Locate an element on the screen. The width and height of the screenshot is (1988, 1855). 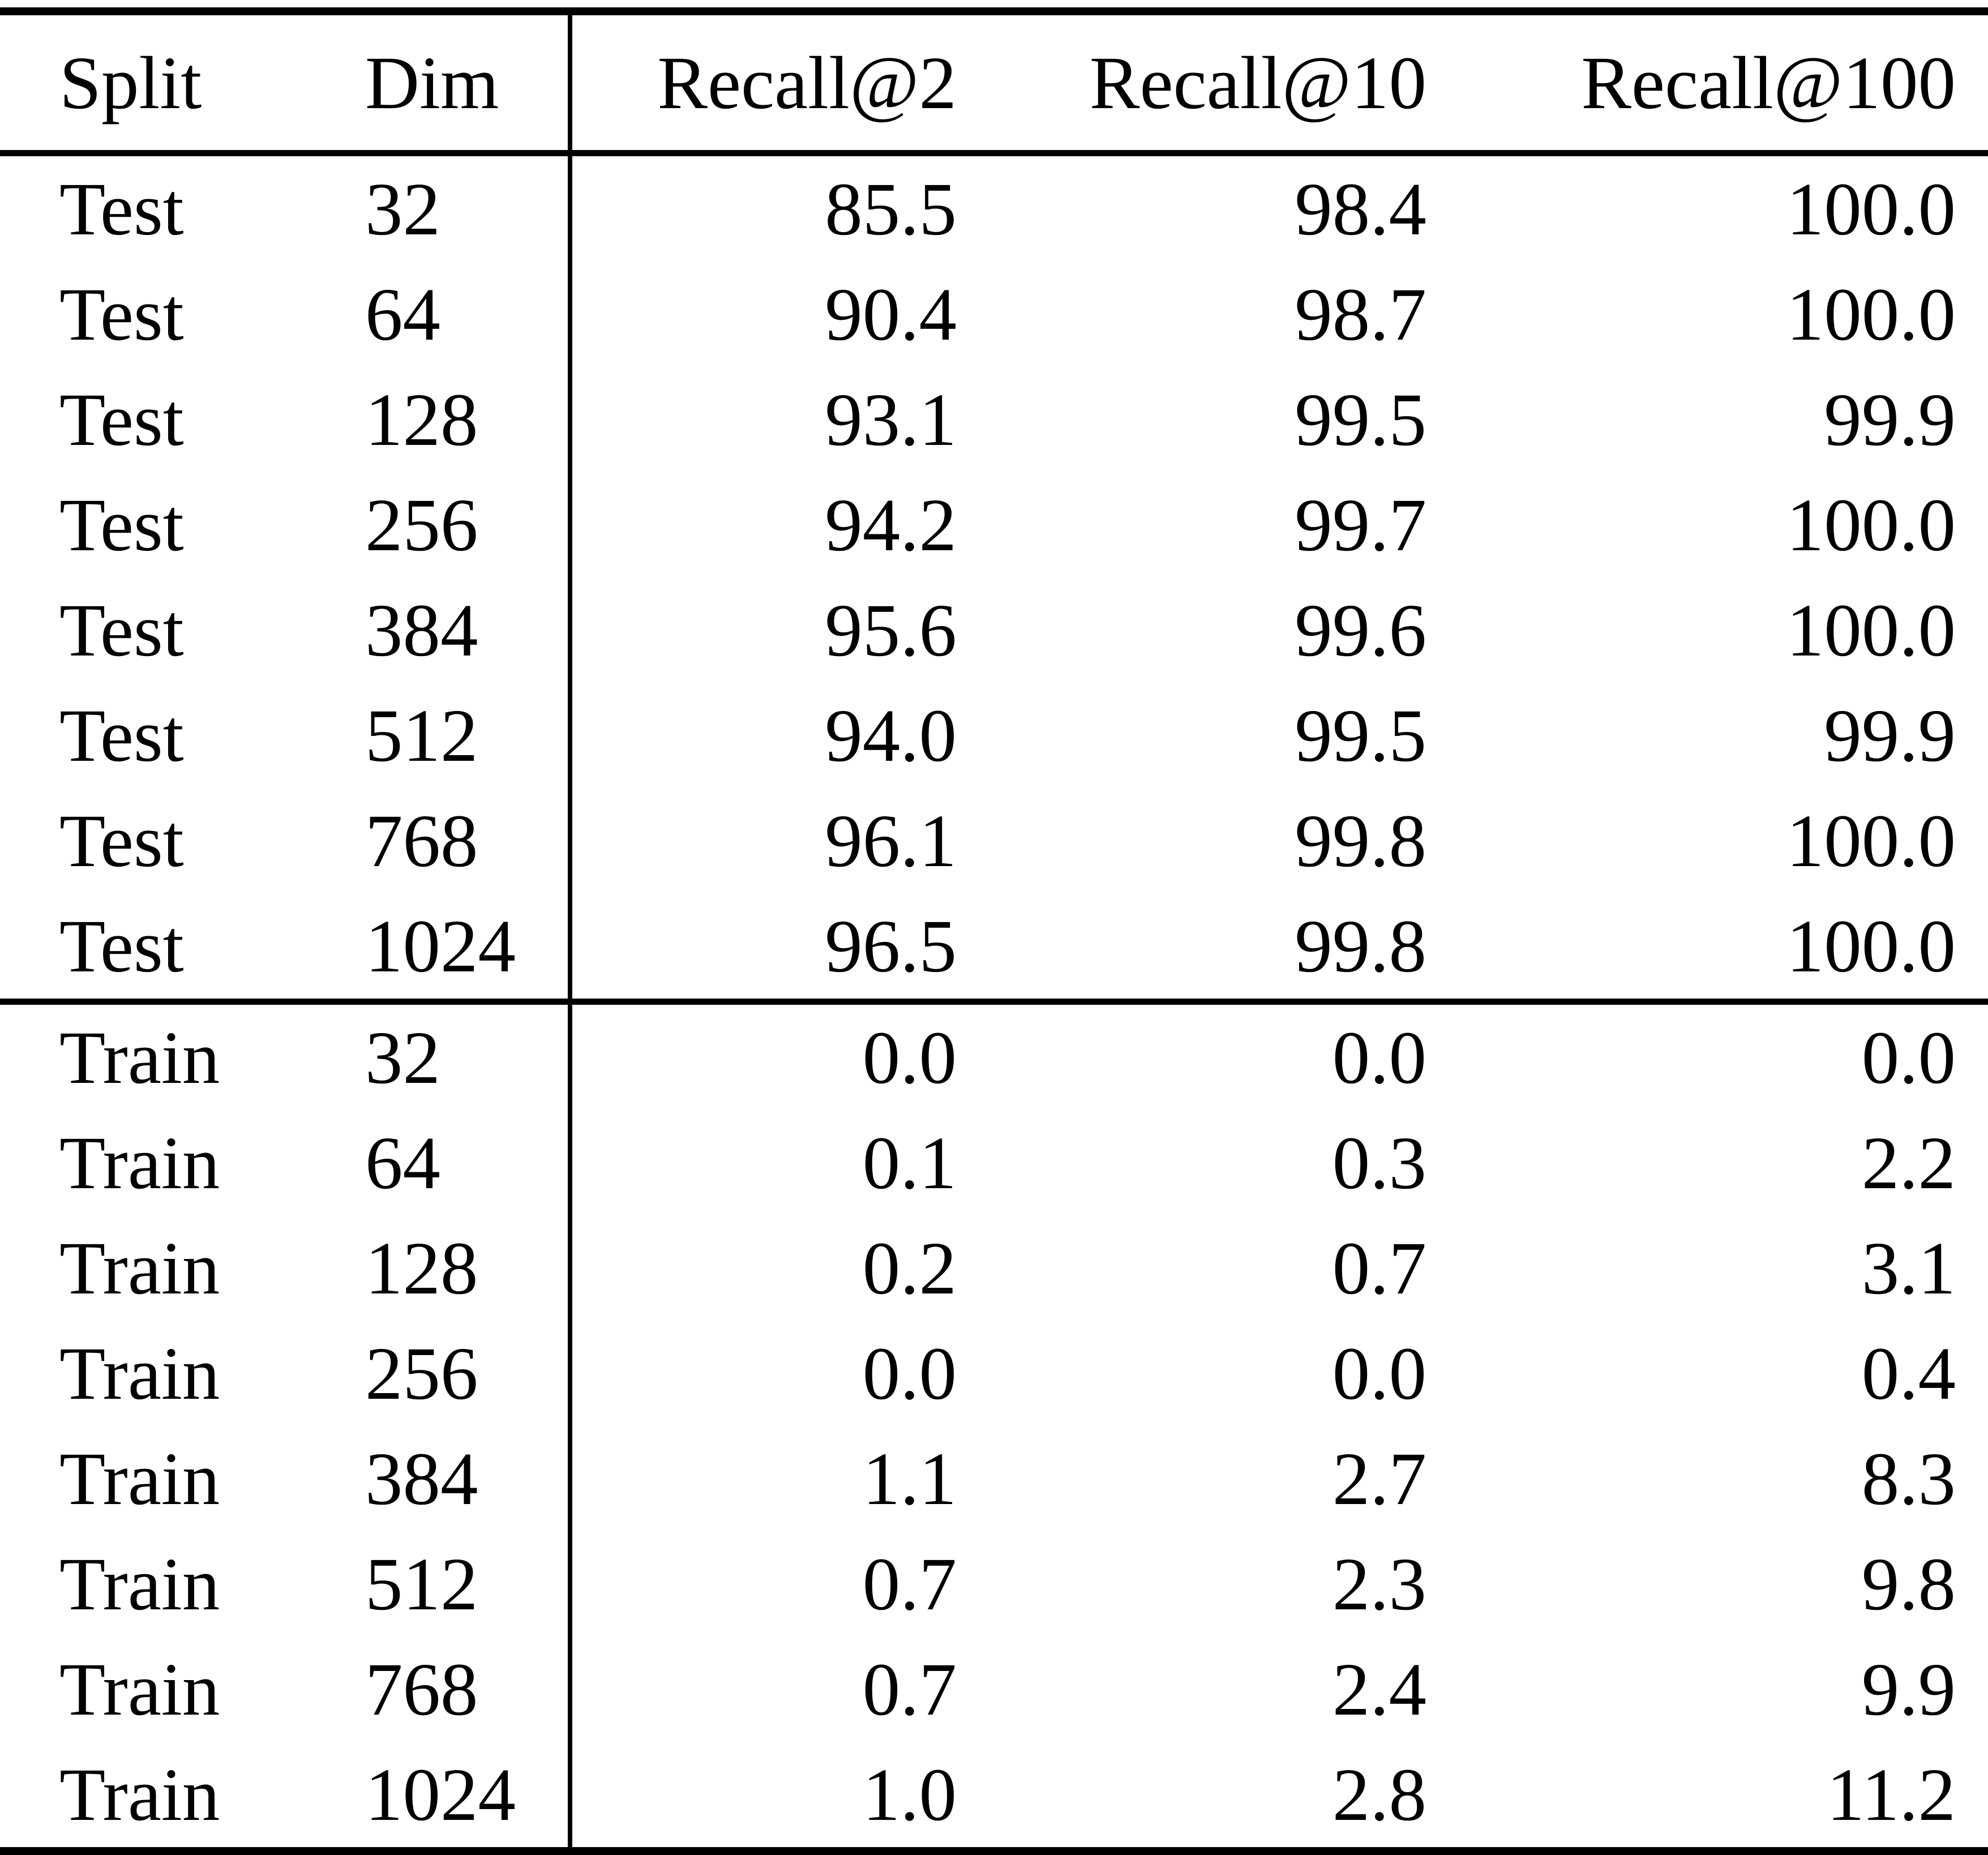
cell-recall-at-10: 99.7 is located at coordinates (1360, 525).